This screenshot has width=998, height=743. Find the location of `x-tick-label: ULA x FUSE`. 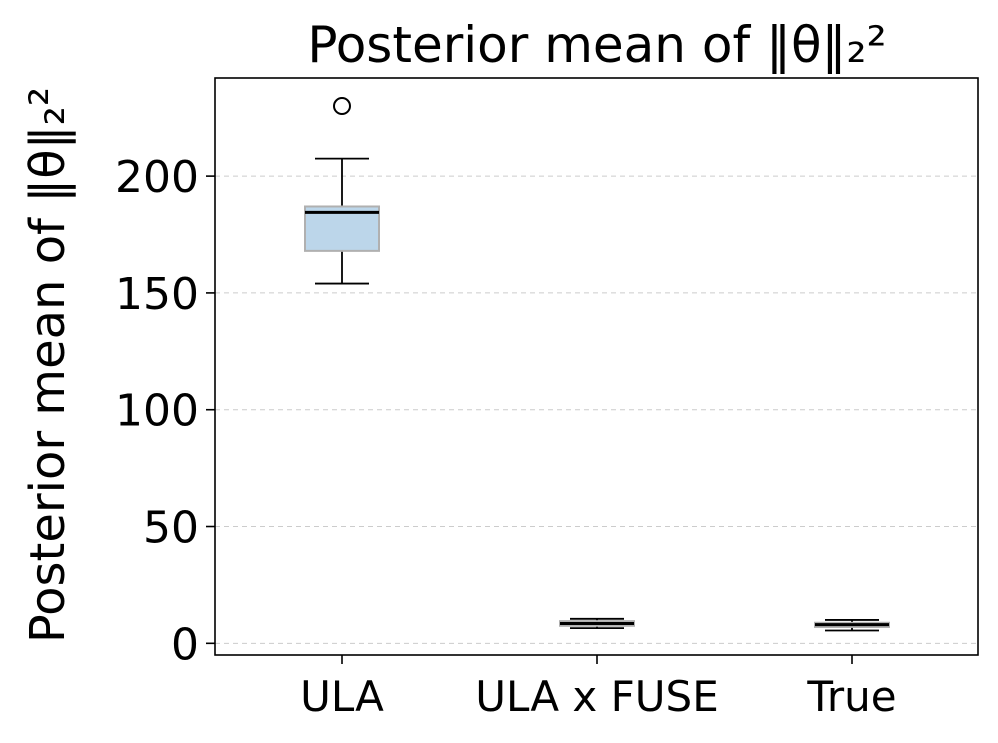

x-tick-label: ULA x FUSE is located at coordinates (597, 696).